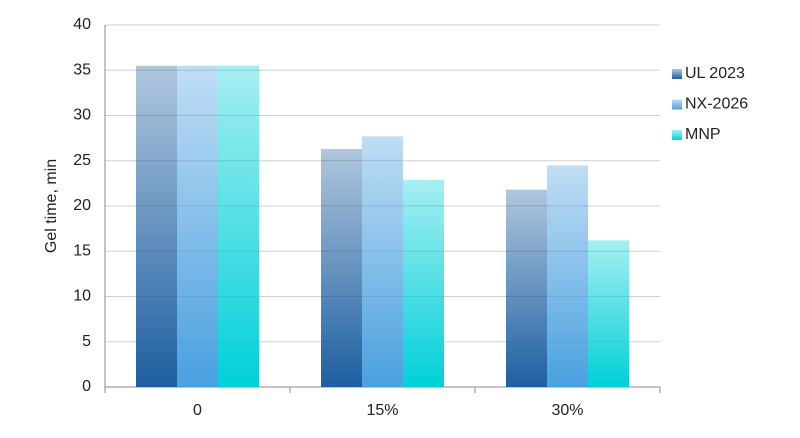 This screenshot has width=800, height=438. Describe the element at coordinates (567, 410) in the screenshot. I see `x-tick-label: 30%` at that location.